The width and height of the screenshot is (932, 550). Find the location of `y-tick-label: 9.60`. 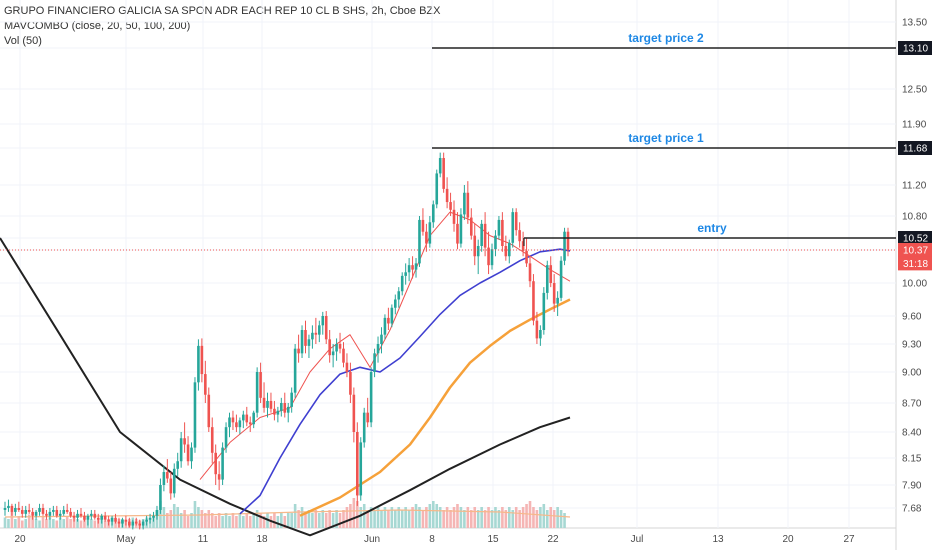

y-tick-label: 9.60 is located at coordinates (912, 317).